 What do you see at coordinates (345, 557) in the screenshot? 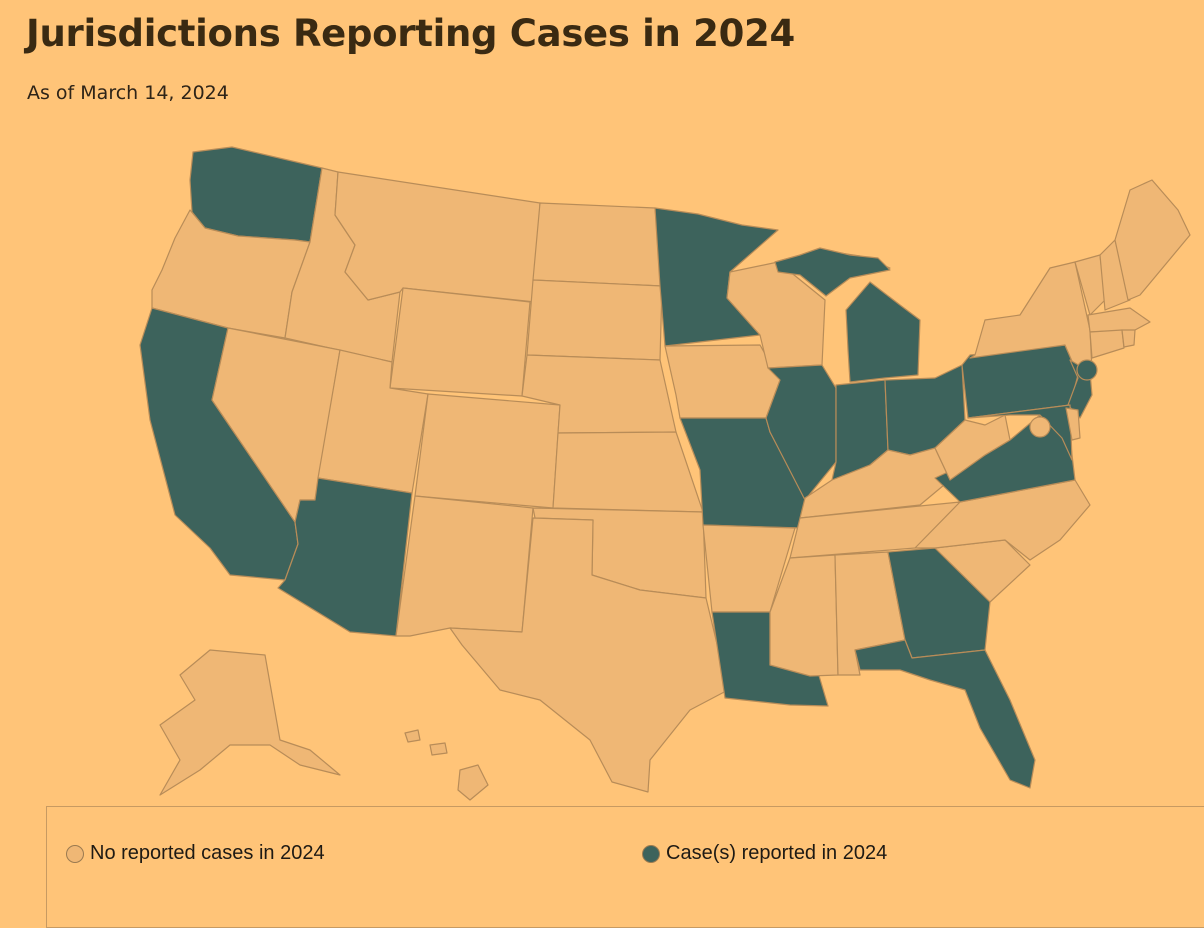
I see `state-AZ` at bounding box center [345, 557].